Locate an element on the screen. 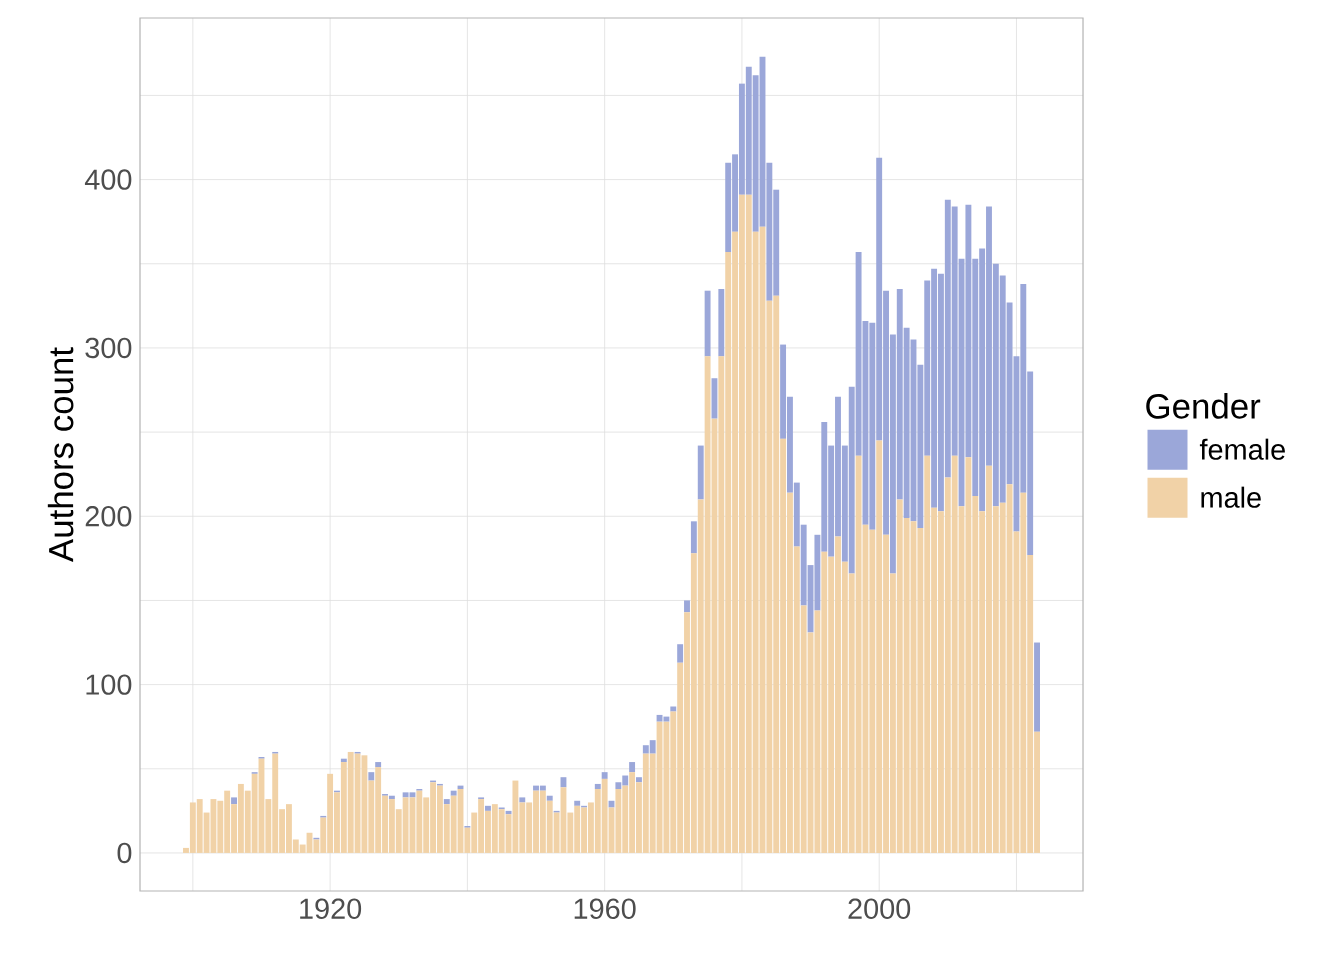 This screenshot has width=1344, height=960. legend-title: Gender is located at coordinates (1203, 406).